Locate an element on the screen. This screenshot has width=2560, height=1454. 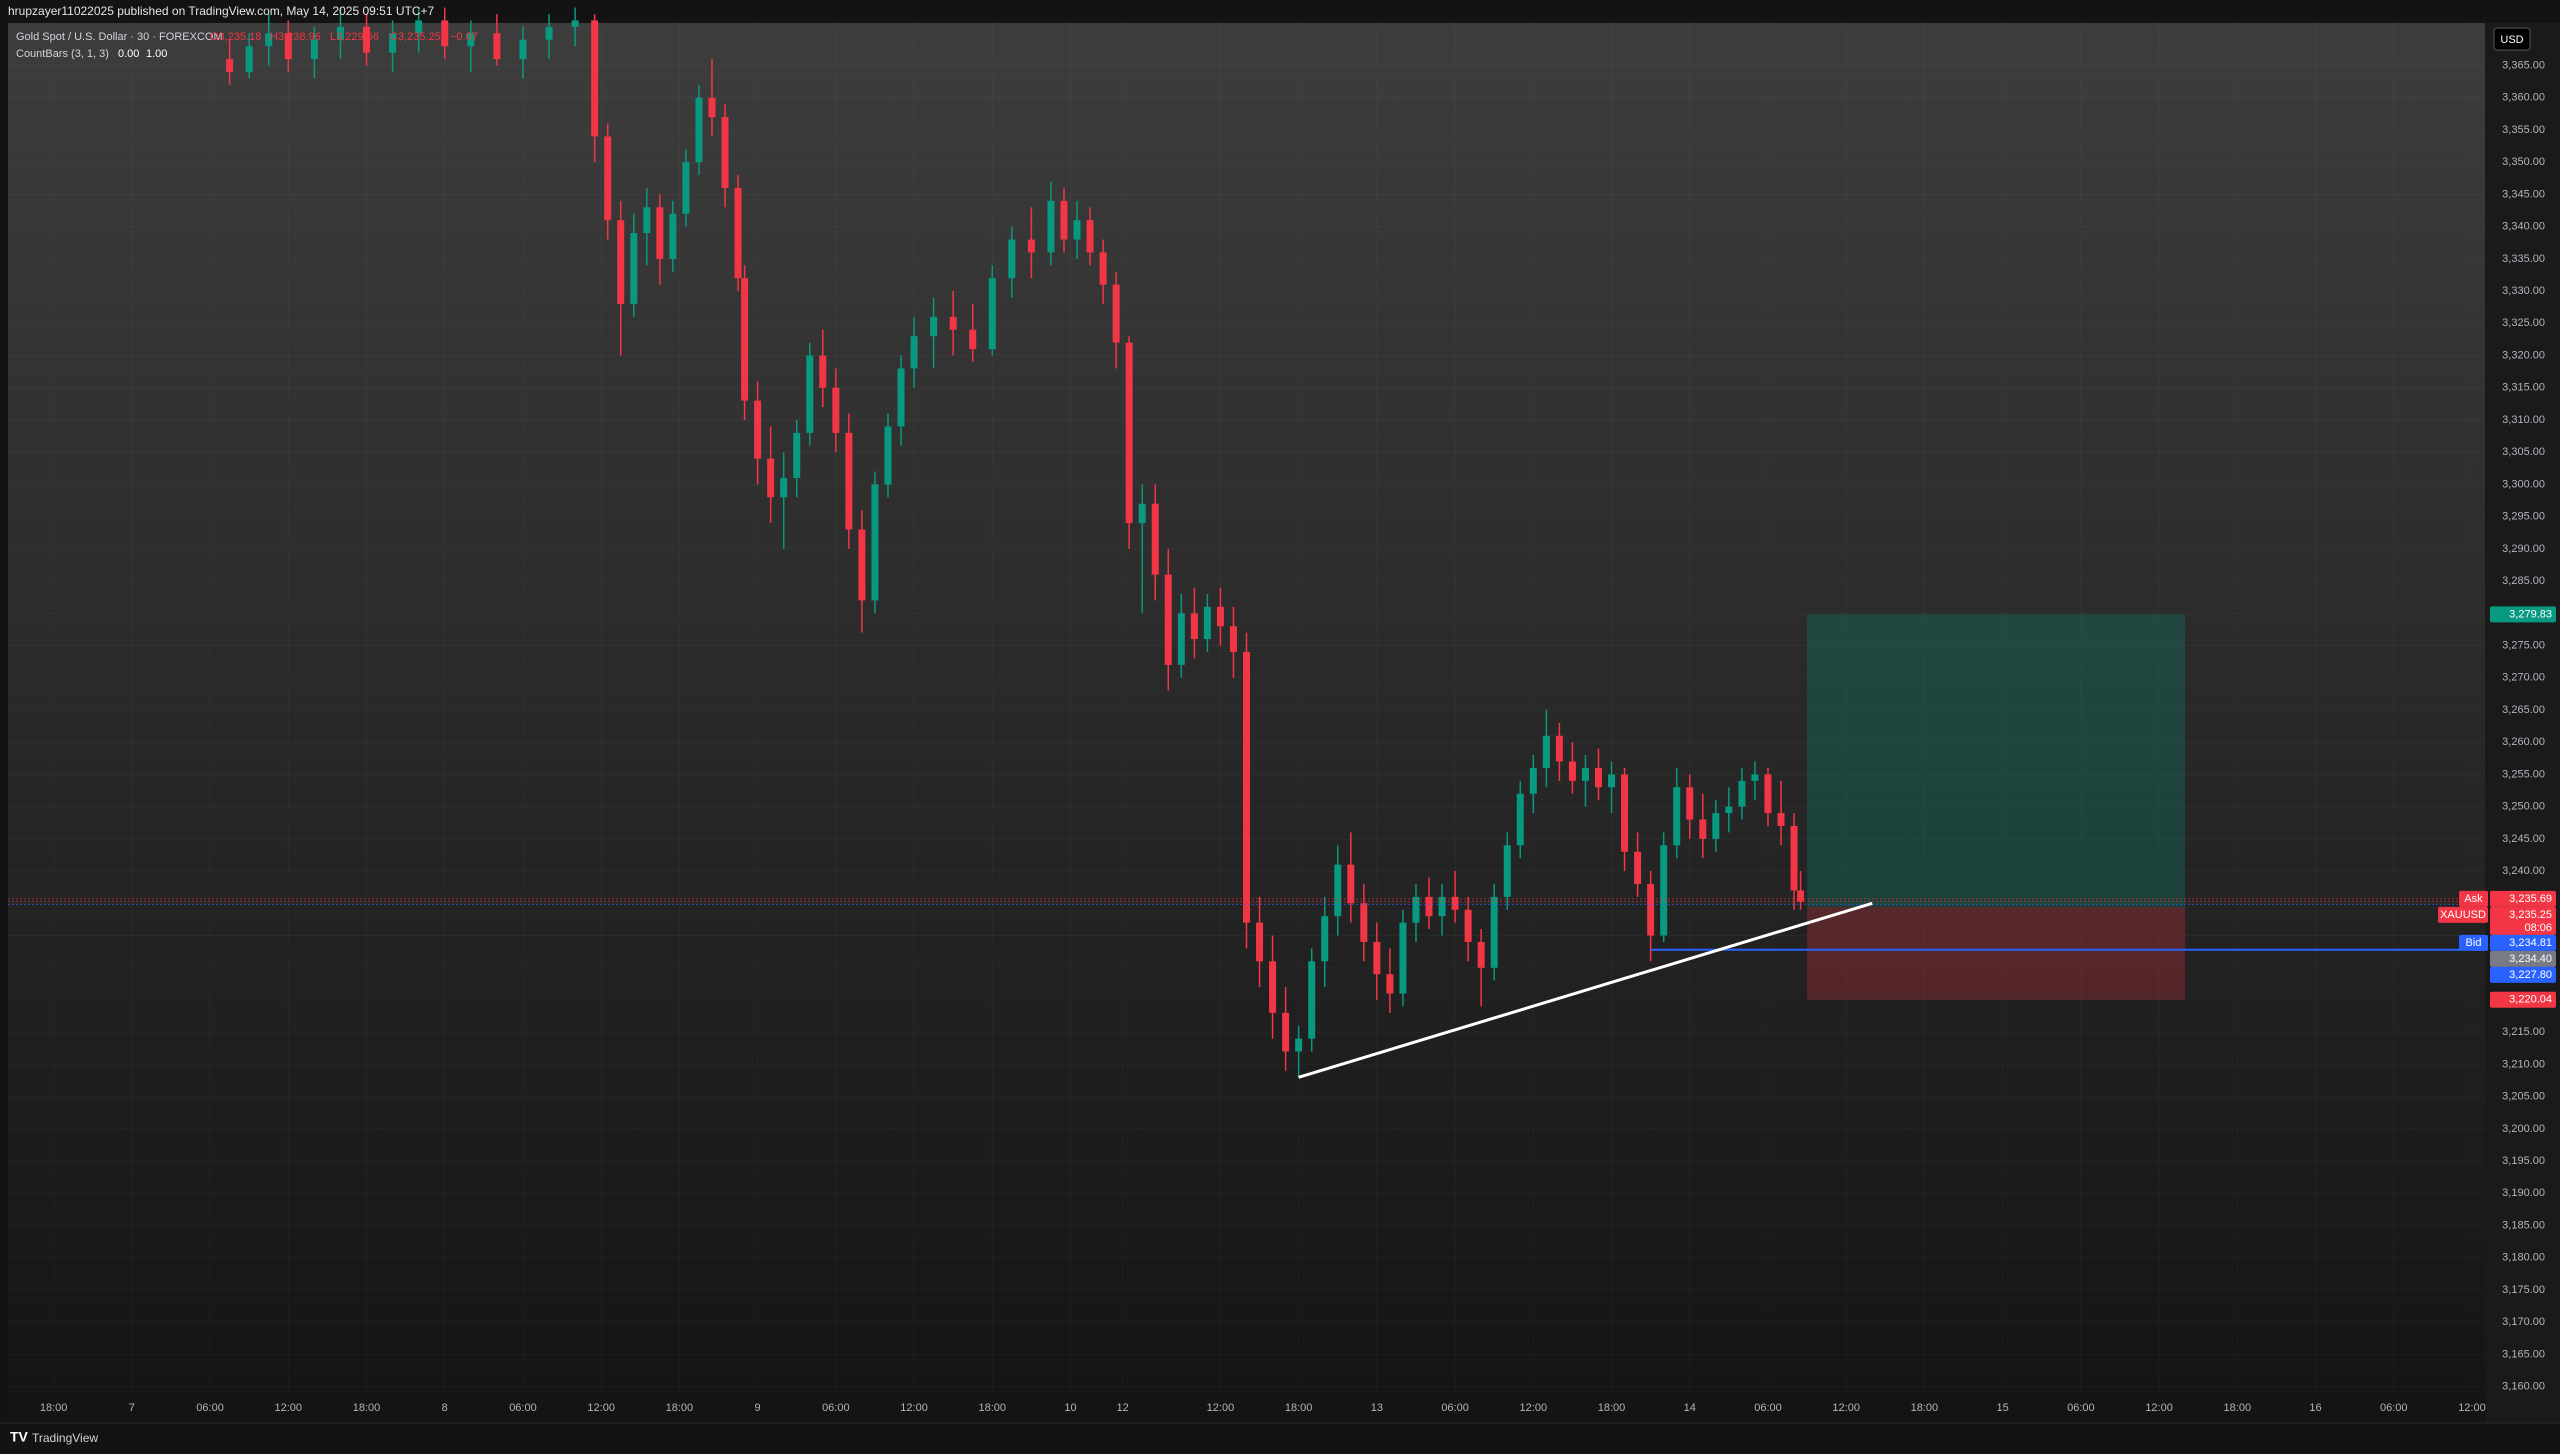
y-tick-label: 3,335.00 is located at coordinates (2523, 259).